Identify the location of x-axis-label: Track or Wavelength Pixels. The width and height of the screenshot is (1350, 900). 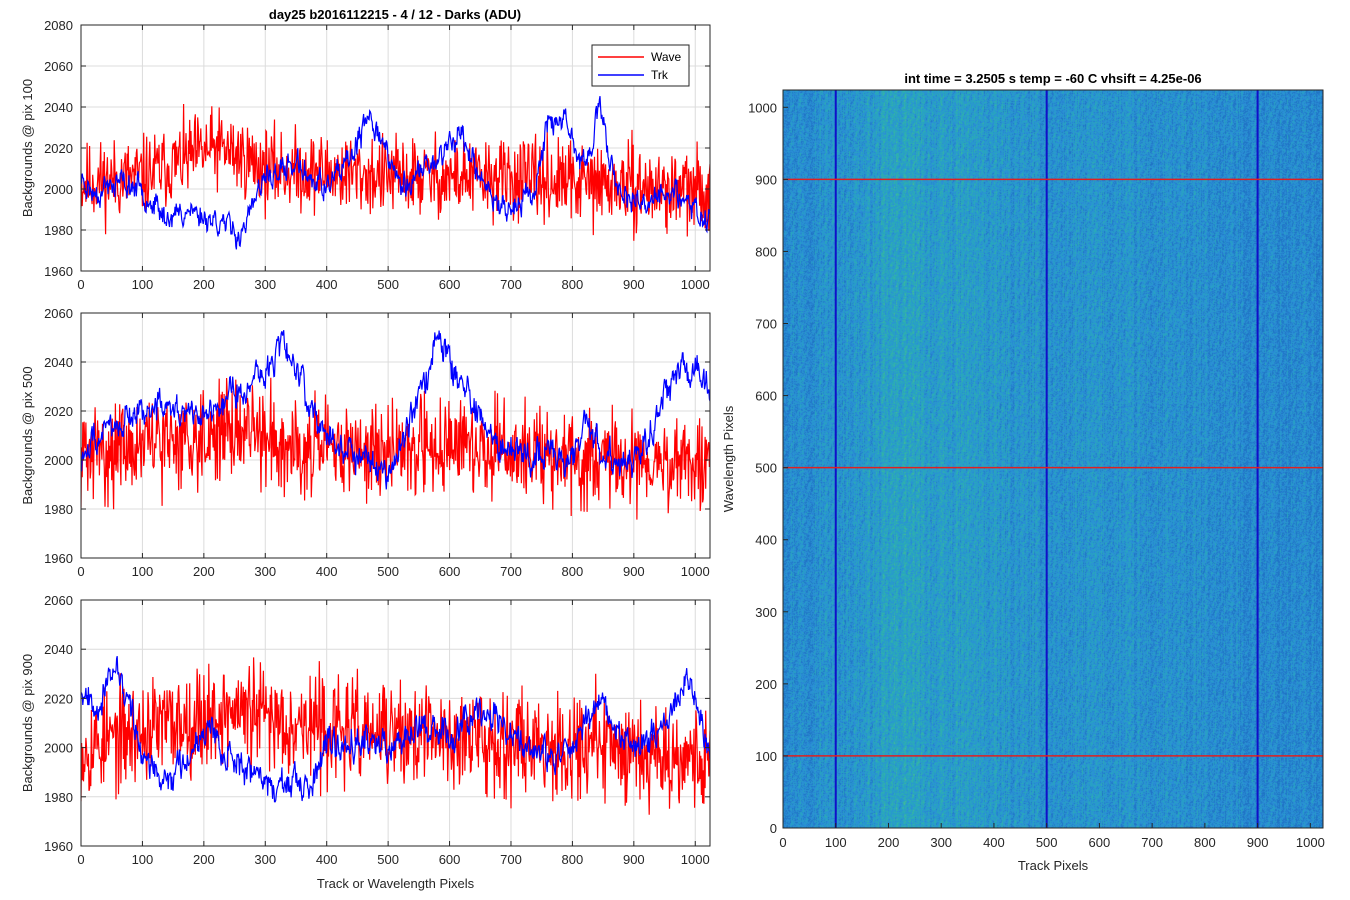
(396, 883).